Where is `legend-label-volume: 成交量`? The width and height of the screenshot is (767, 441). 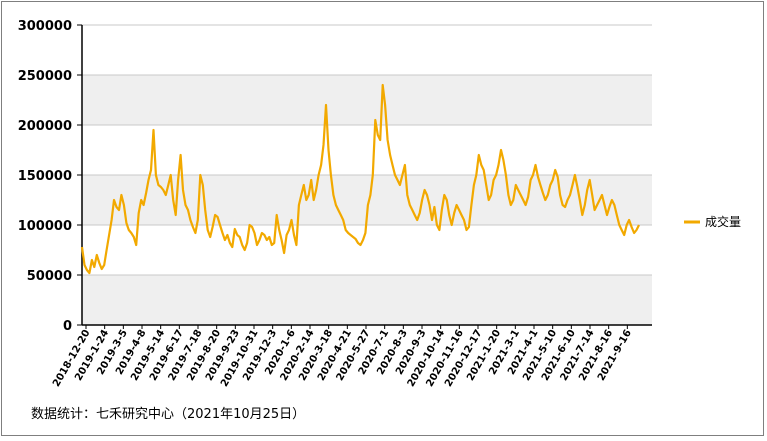 legend-label-volume: 成交量 is located at coordinates (723, 221).